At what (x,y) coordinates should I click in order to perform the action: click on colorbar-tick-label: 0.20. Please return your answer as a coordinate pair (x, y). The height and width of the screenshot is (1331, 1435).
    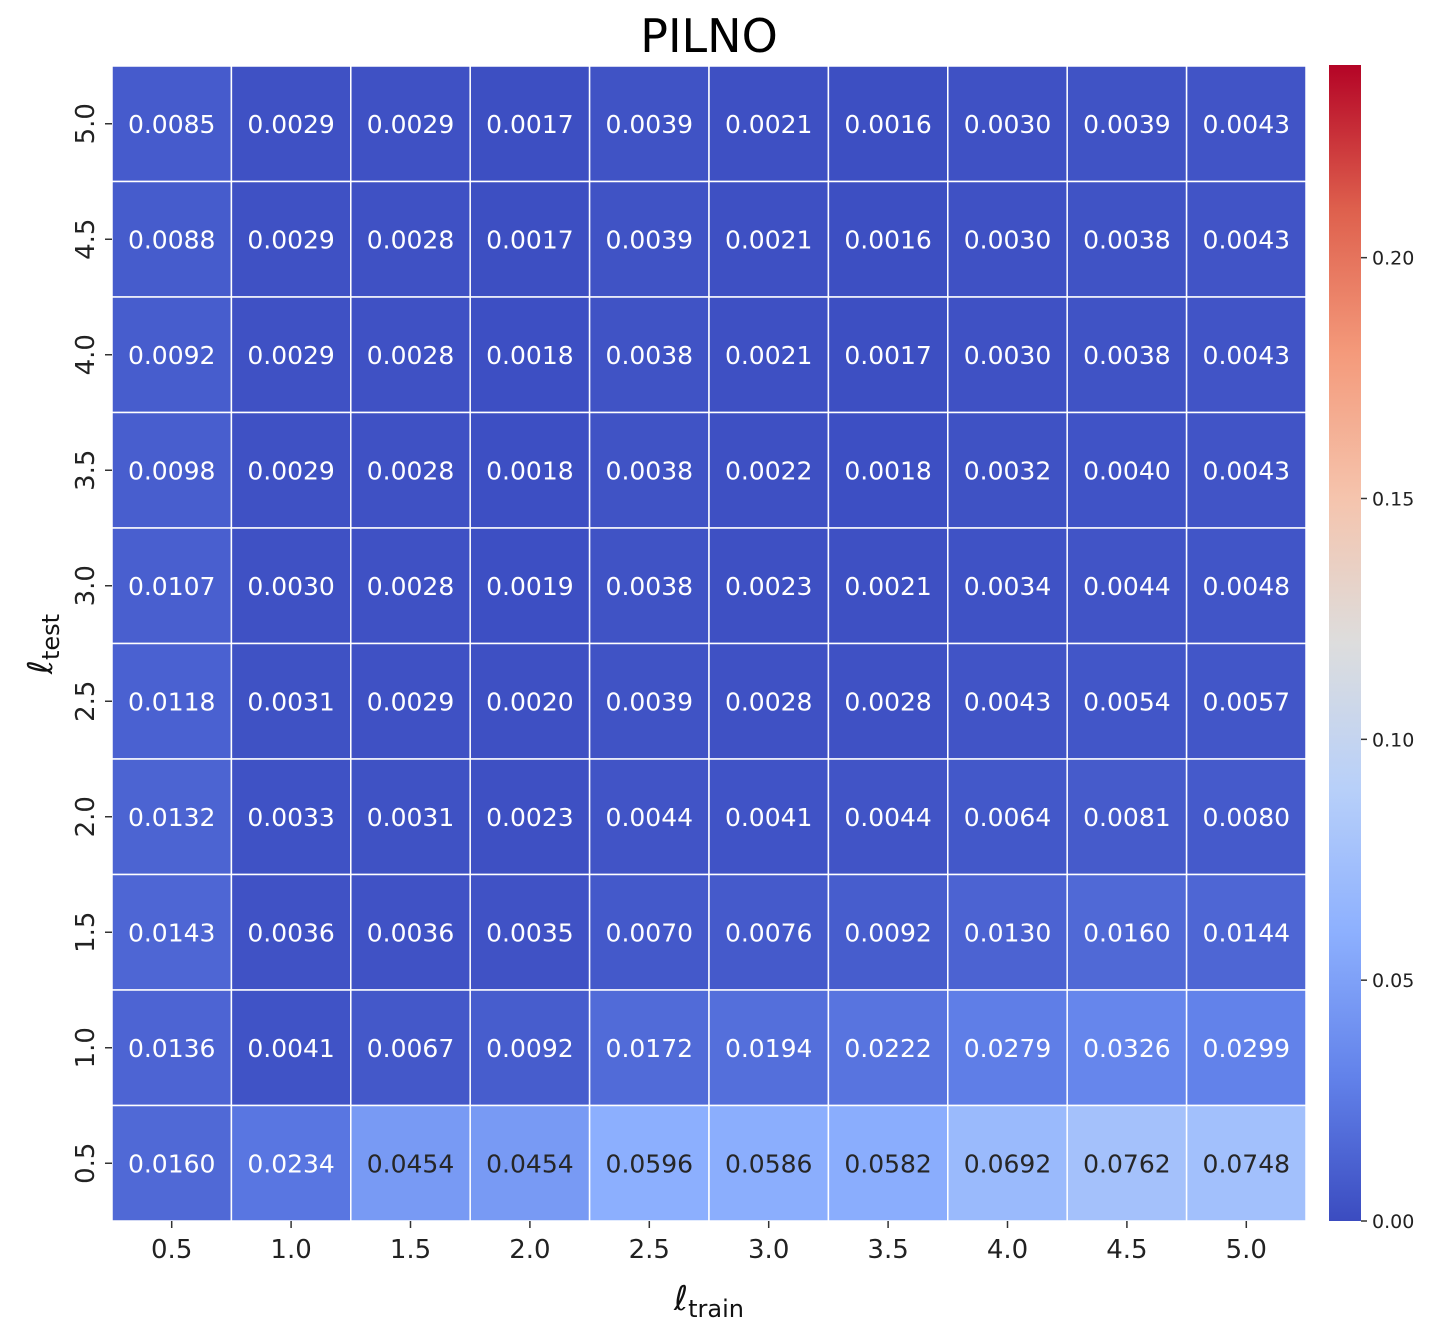
    Looking at the image, I should click on (1393, 259).